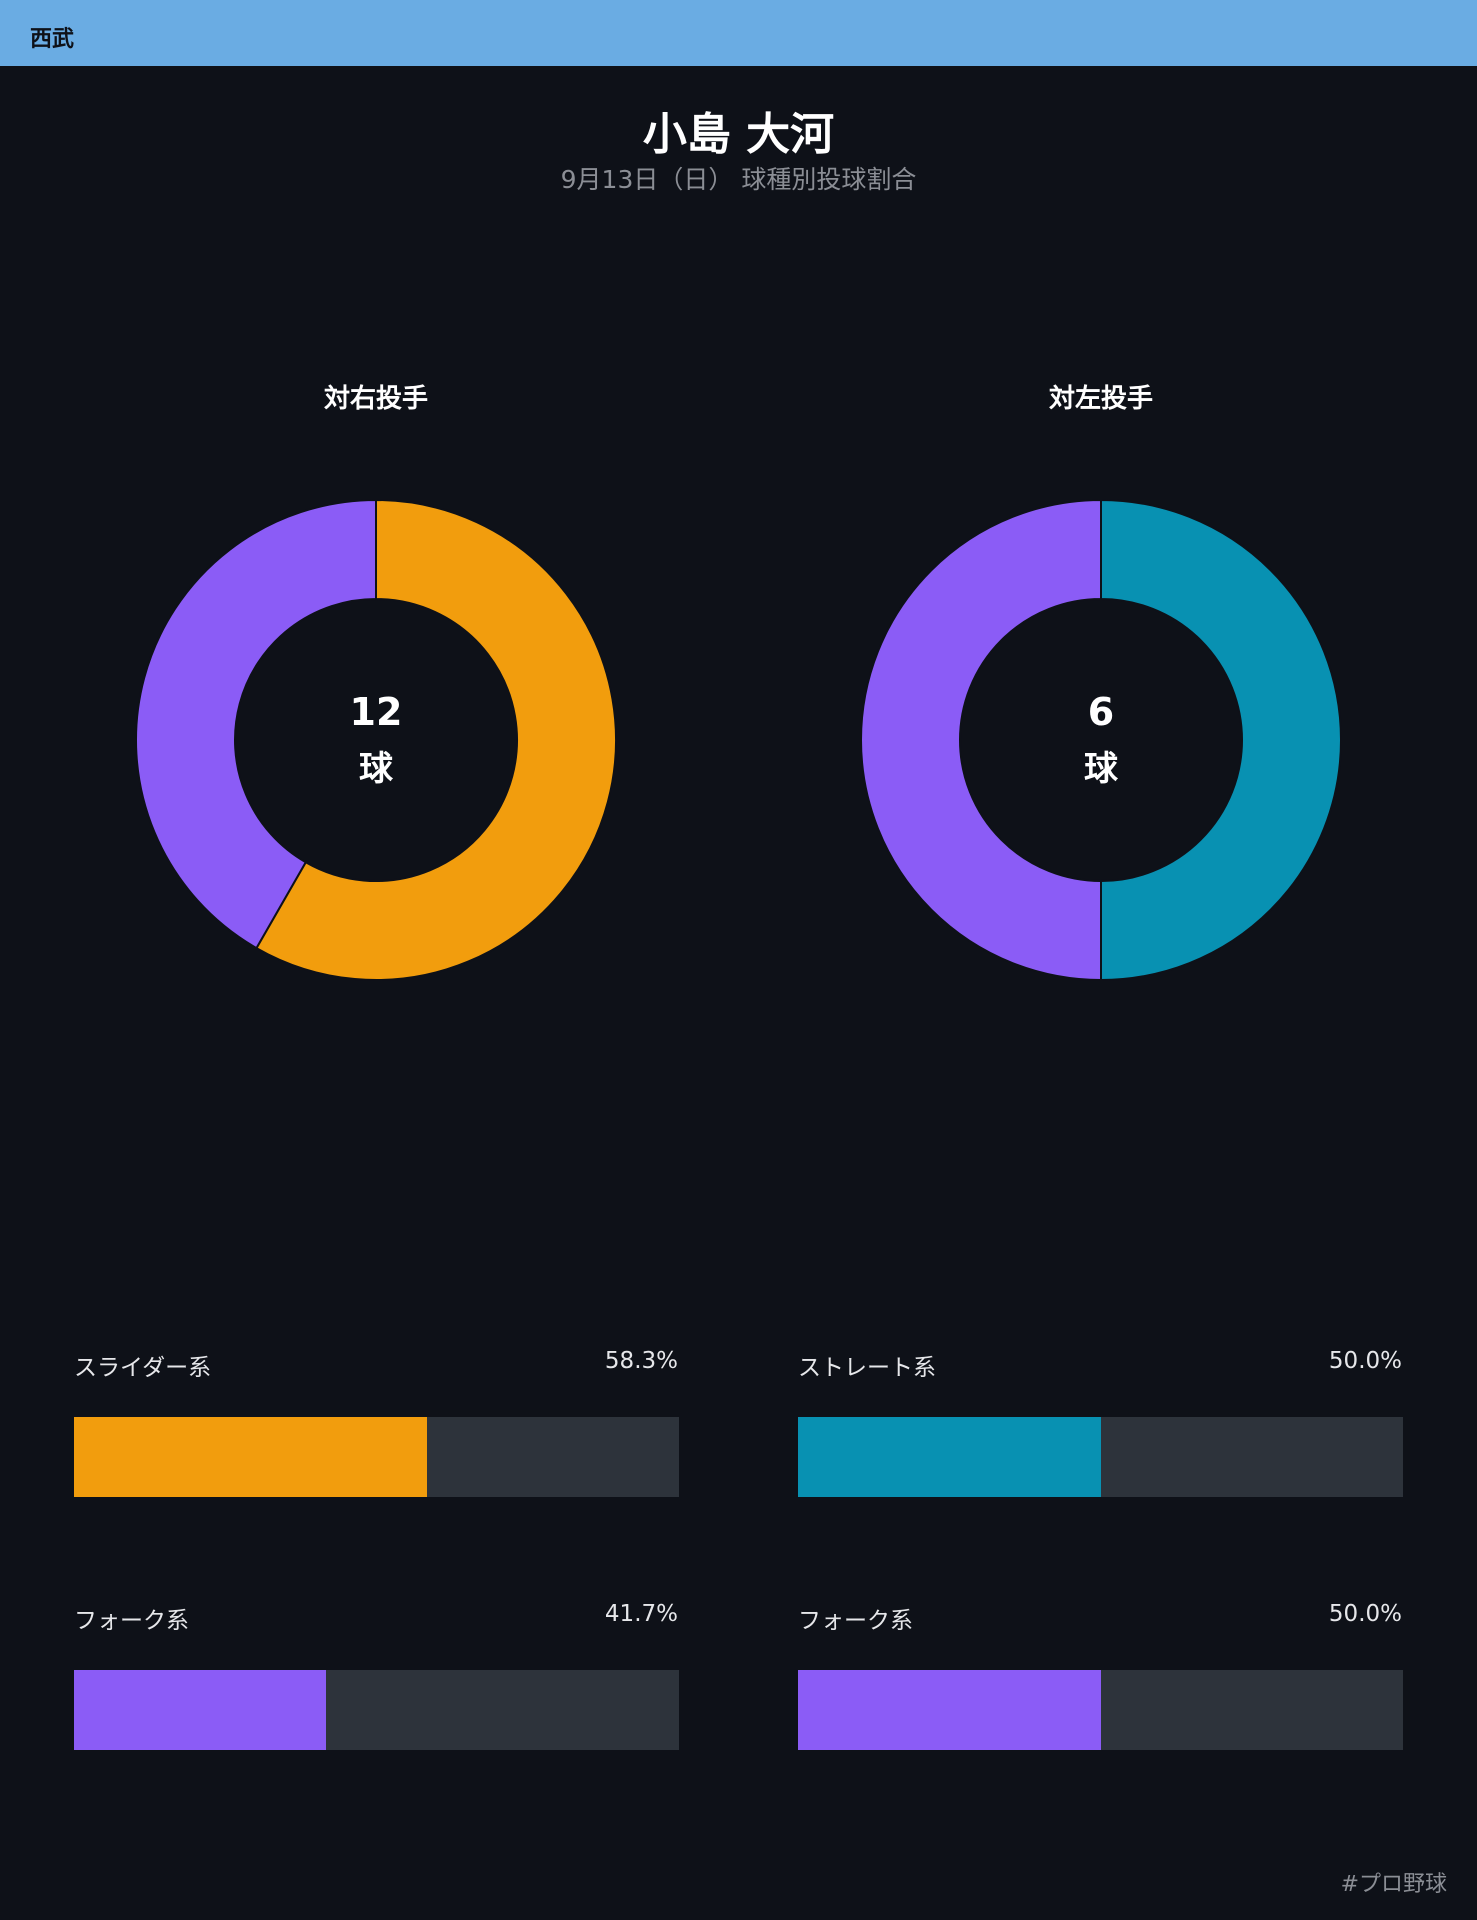 This screenshot has width=1477, height=1920. Describe the element at coordinates (143, 1368) in the screenshot. I see `bar-label: スライダー系` at that location.